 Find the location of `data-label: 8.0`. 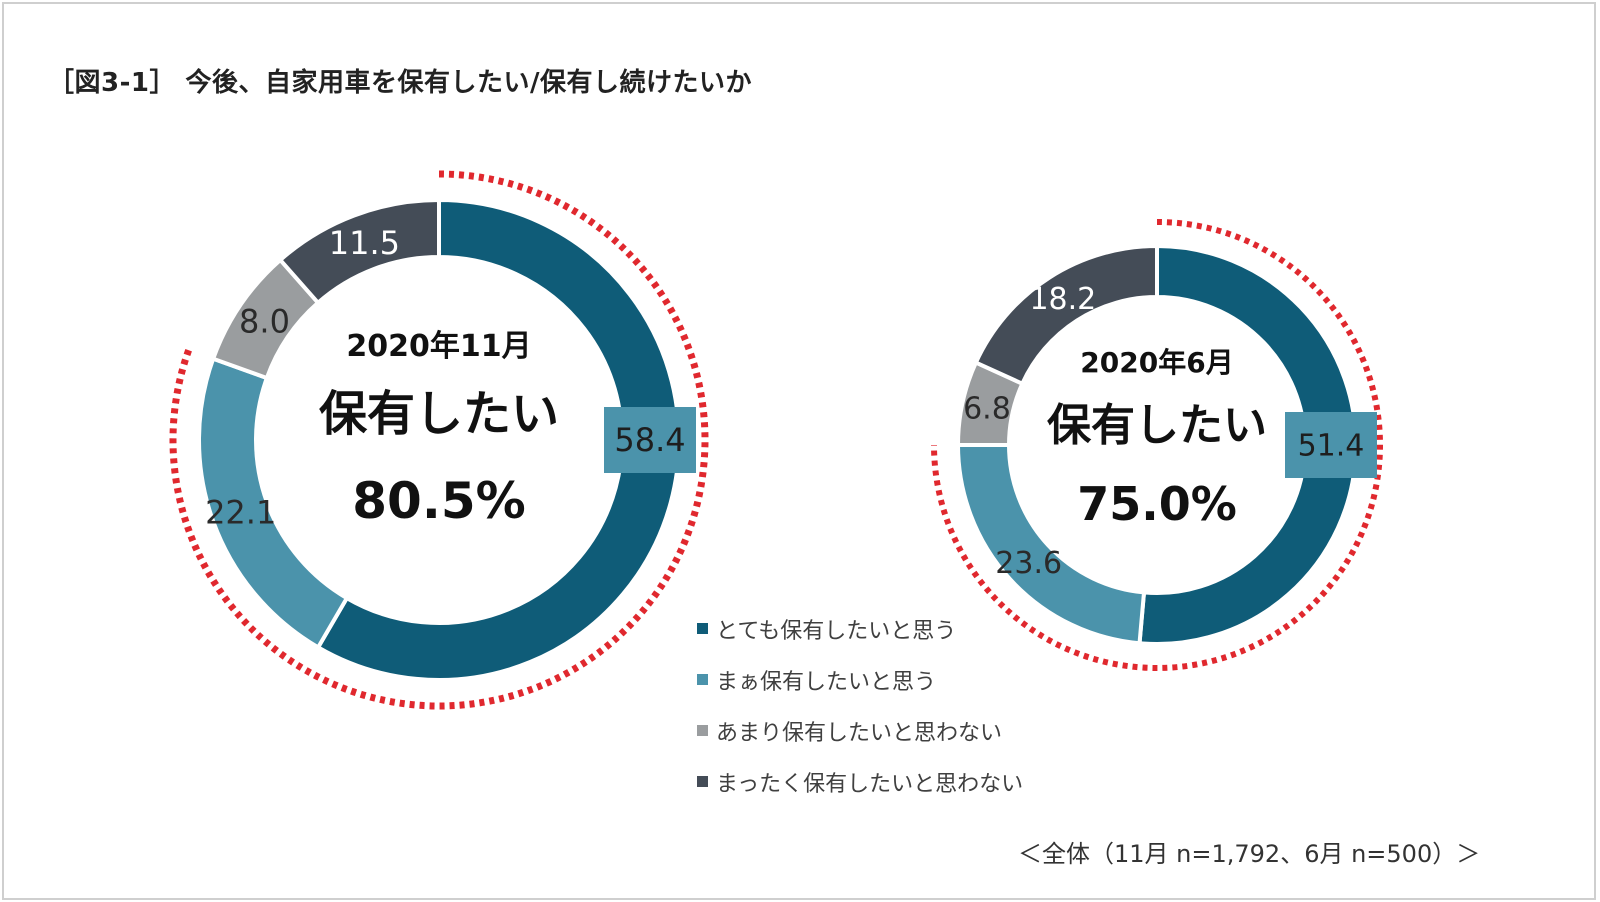

data-label: 8.0 is located at coordinates (264, 322).